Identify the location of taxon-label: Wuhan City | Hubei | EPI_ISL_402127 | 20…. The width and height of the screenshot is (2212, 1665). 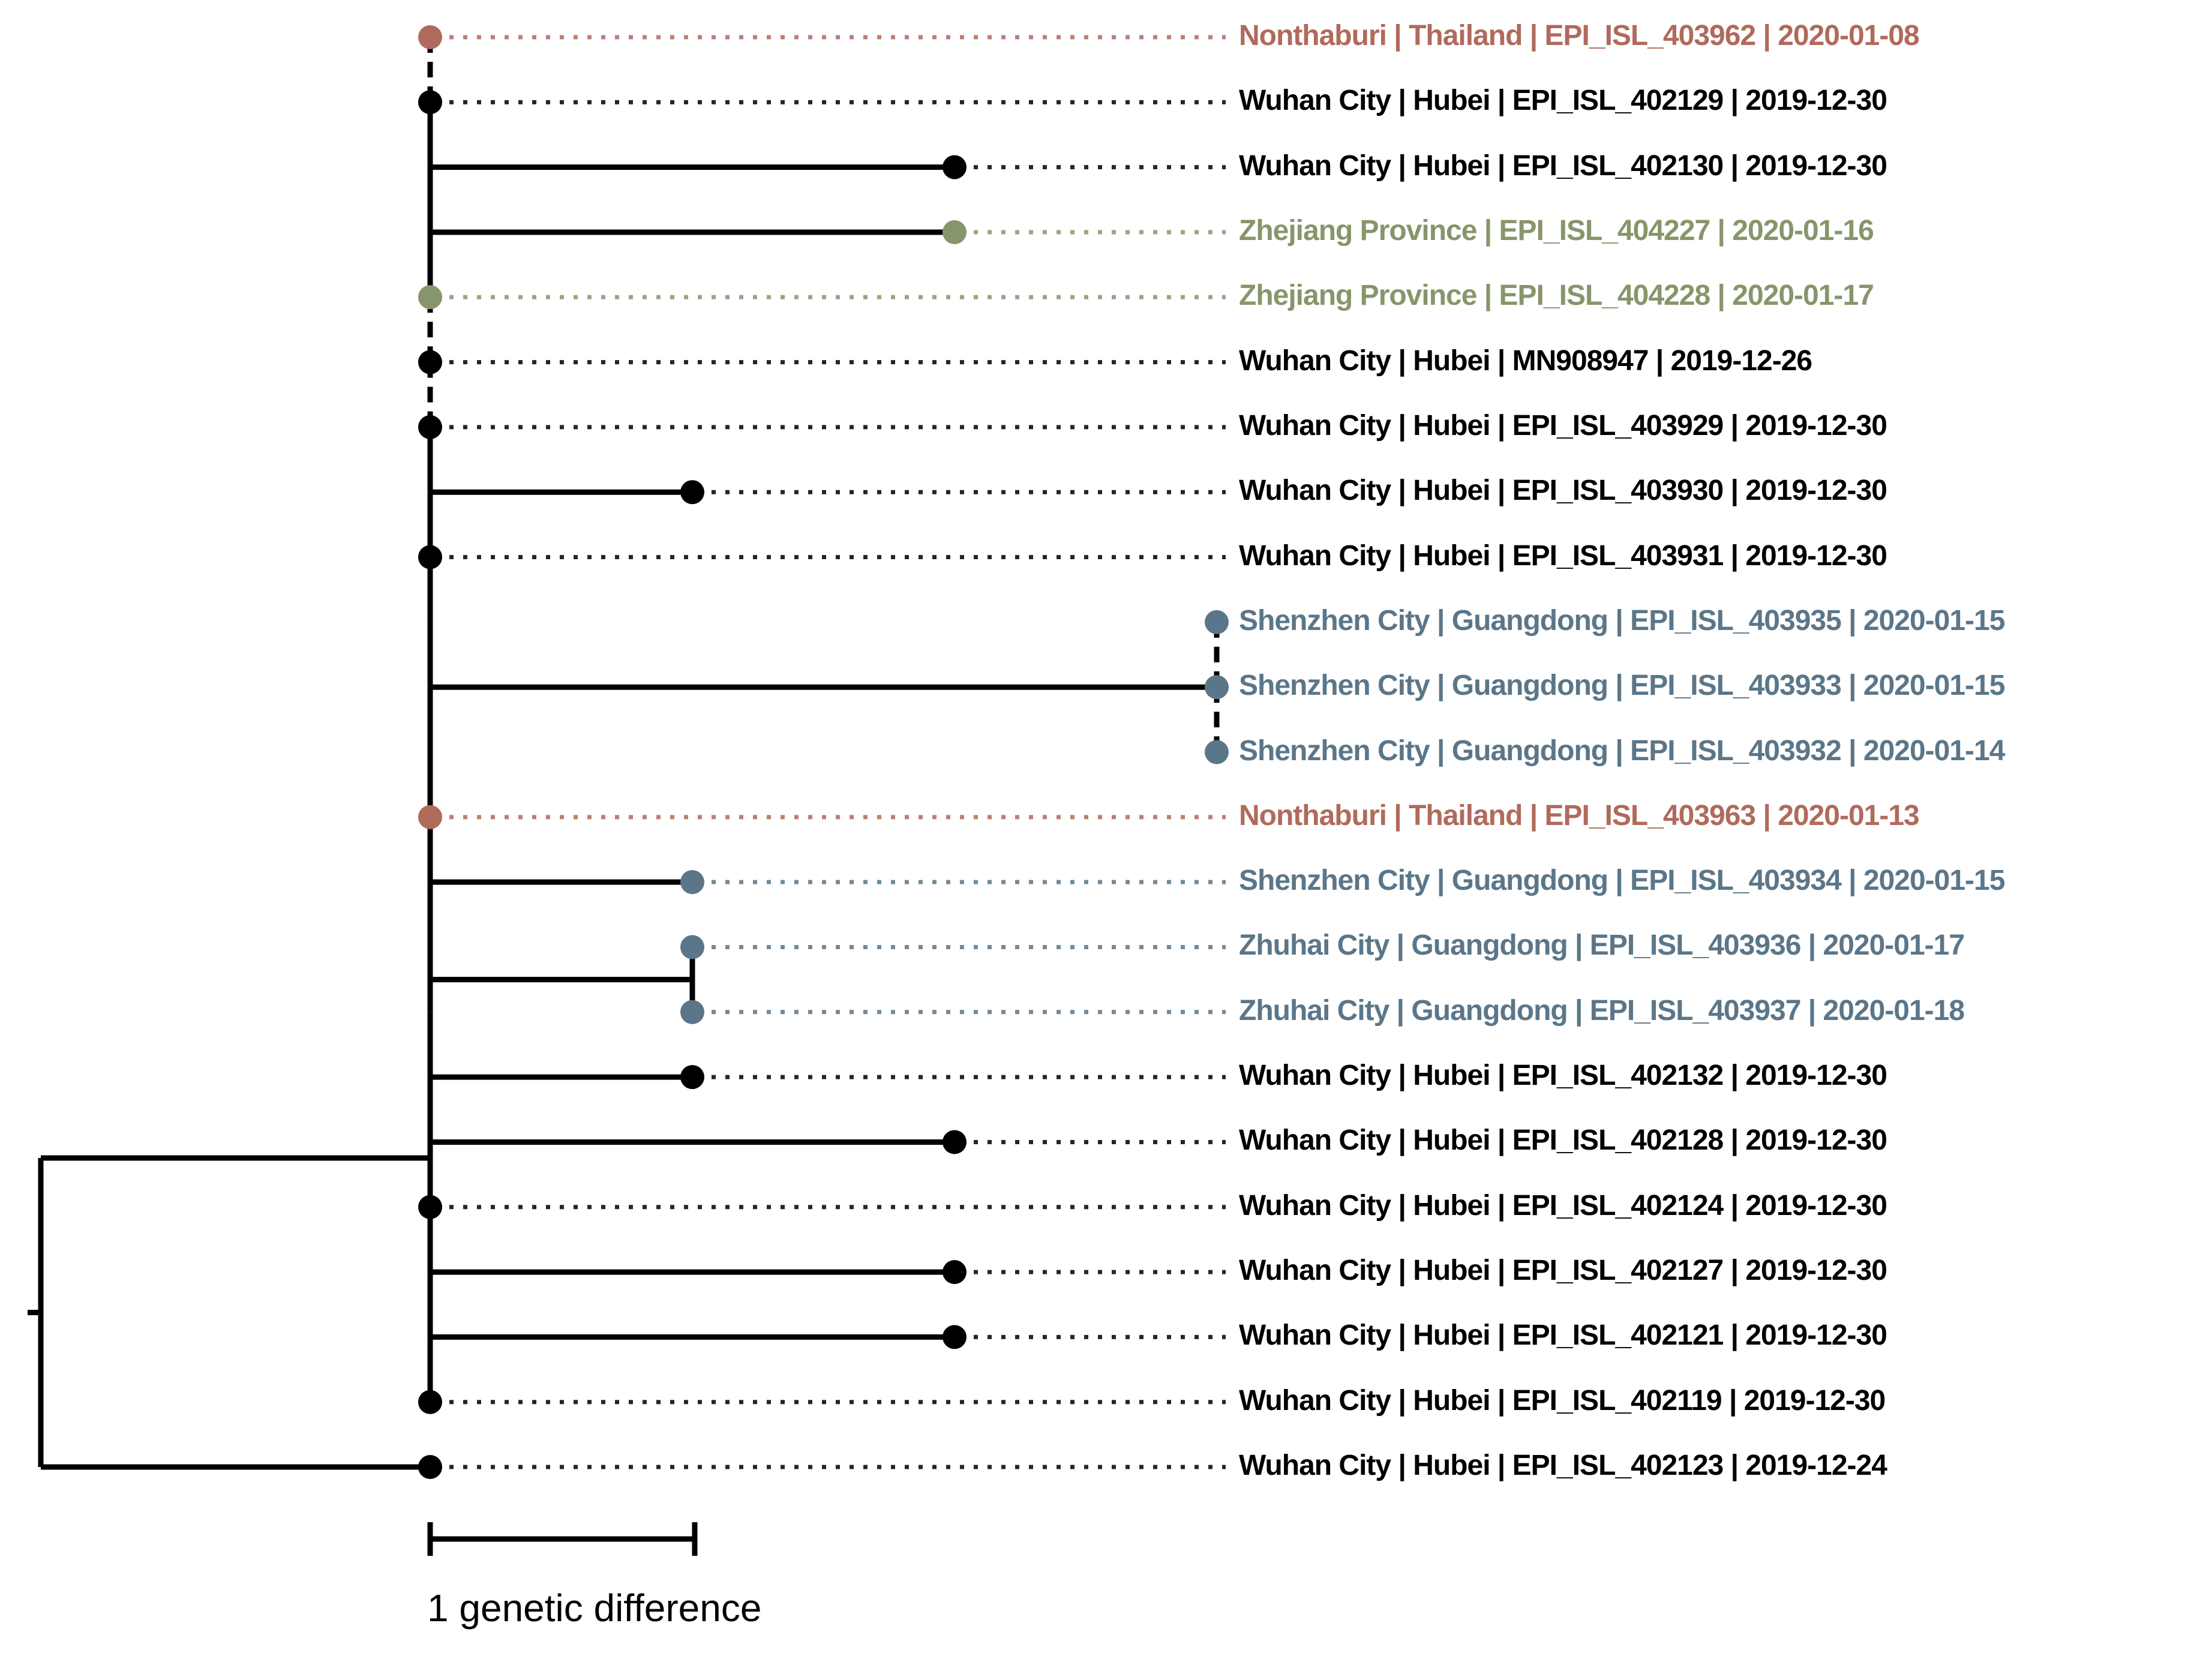
(1563, 1271).